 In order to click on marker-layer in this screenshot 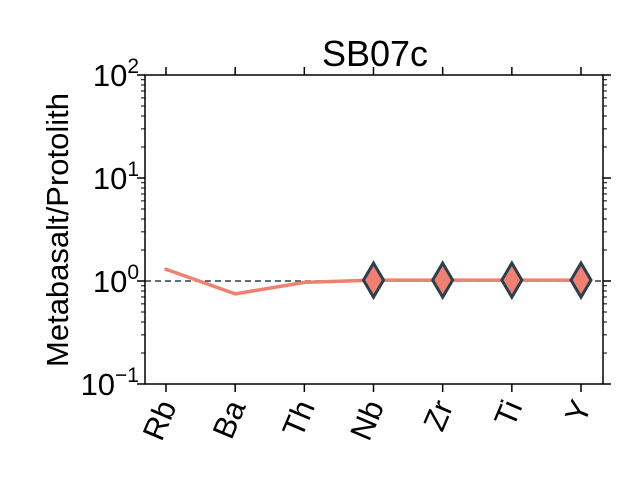, I will do `click(477, 280)`.